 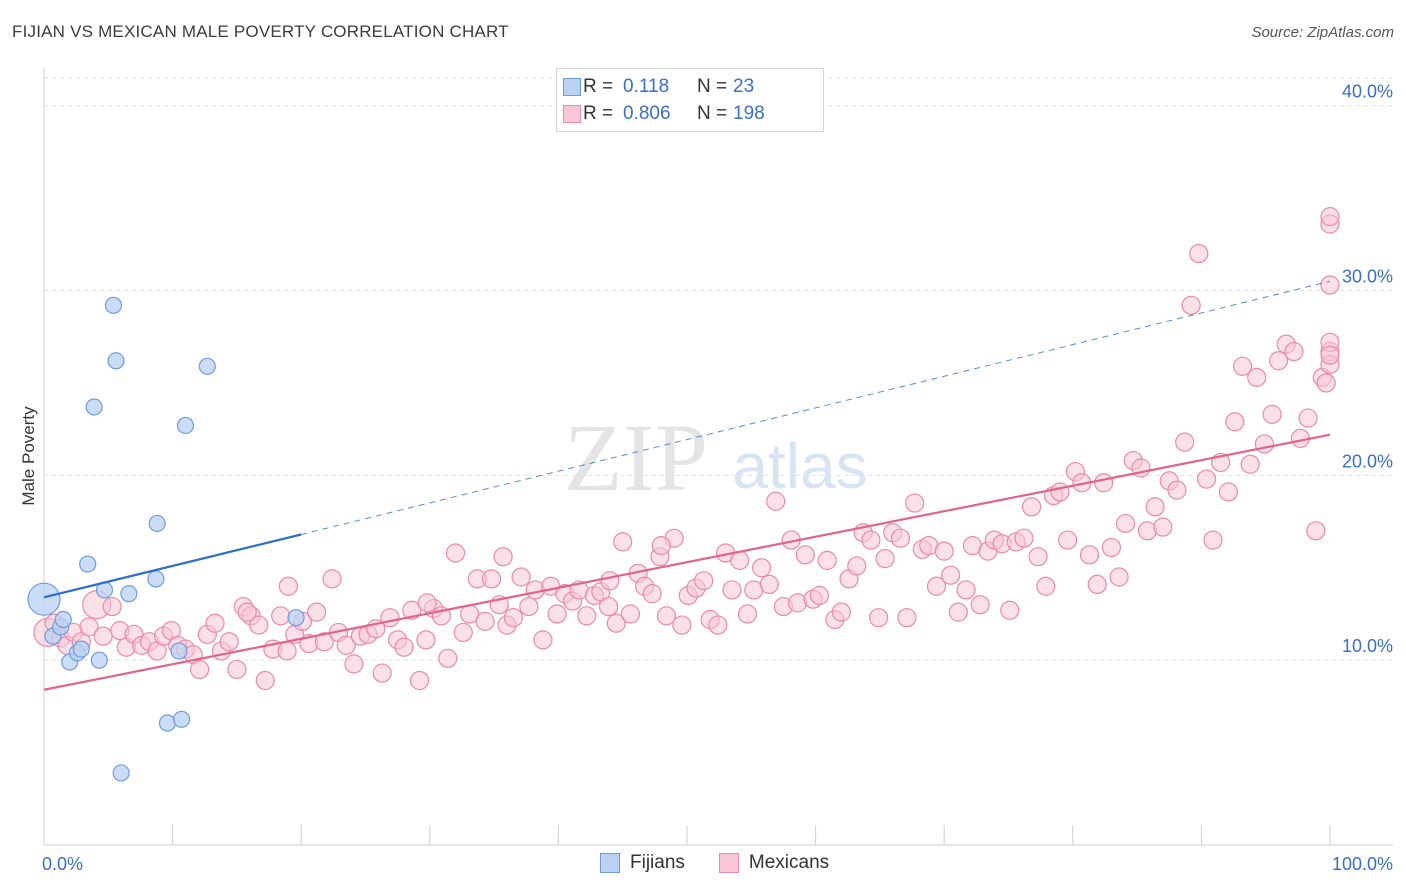 What do you see at coordinates (1367, 277) in the screenshot?
I see `y-tick-label: 30.0%` at bounding box center [1367, 277].